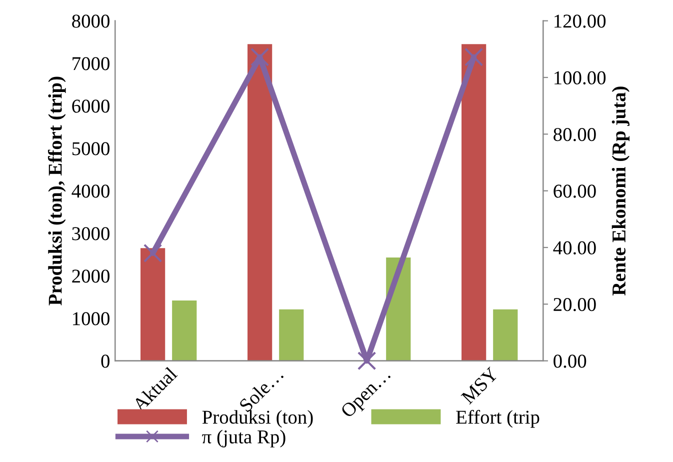 The width and height of the screenshot is (673, 462). Describe the element at coordinates (91, 191) in the screenshot. I see `y-tick-label: 4000` at that location.